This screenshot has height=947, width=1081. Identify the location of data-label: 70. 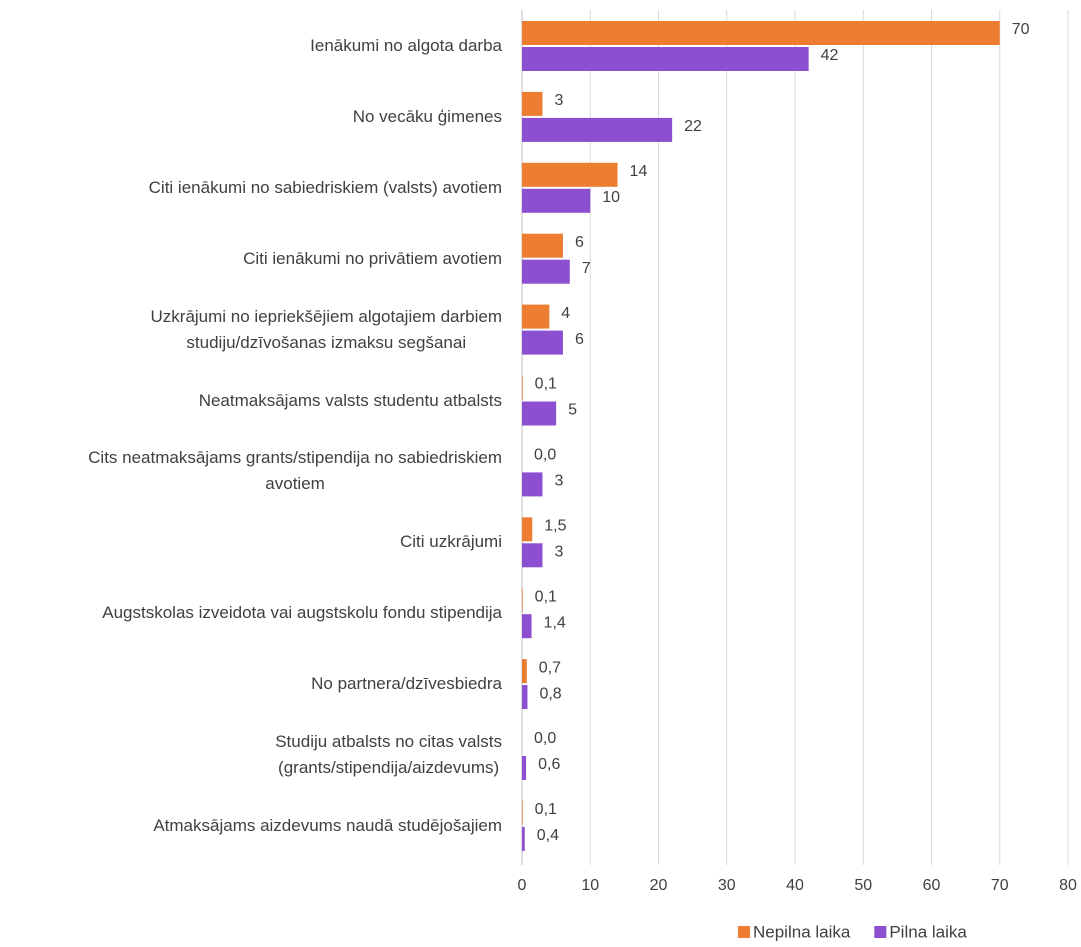
(1021, 29).